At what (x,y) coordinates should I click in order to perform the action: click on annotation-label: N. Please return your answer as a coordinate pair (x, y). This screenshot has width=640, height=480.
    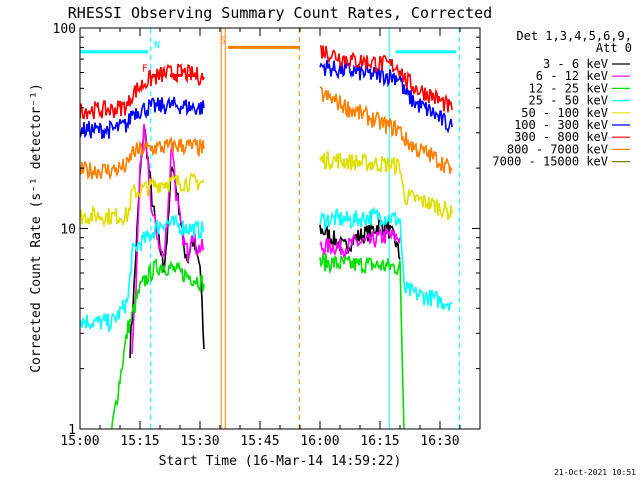
    Looking at the image, I should click on (157, 45).